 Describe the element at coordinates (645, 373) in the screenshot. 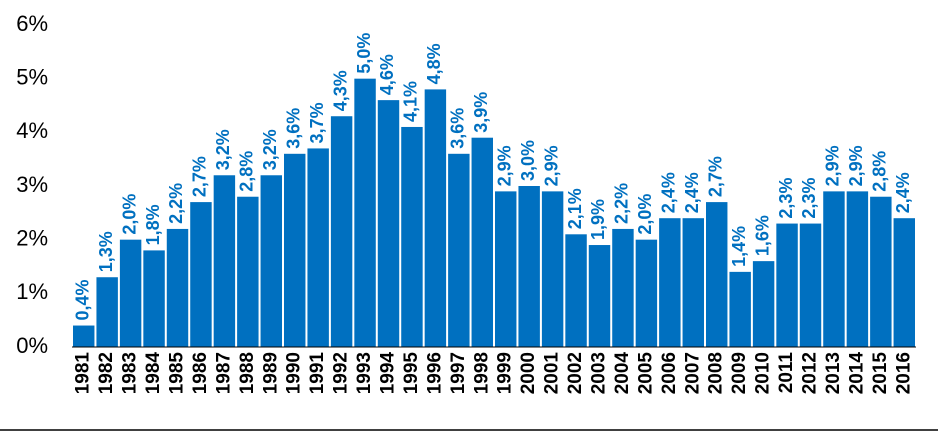

I see `x-tick-label: 2005` at that location.